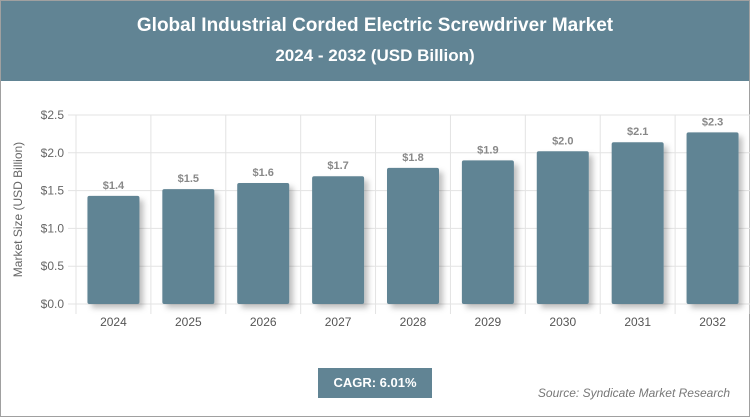 The image size is (750, 417). What do you see at coordinates (188, 322) in the screenshot?
I see `x-tick-label: 2025` at bounding box center [188, 322].